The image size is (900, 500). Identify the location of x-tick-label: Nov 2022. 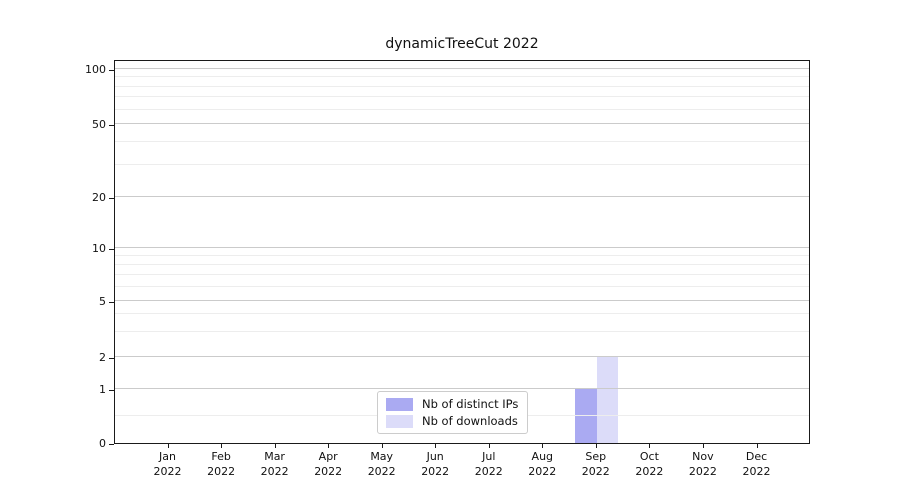
(703, 464).